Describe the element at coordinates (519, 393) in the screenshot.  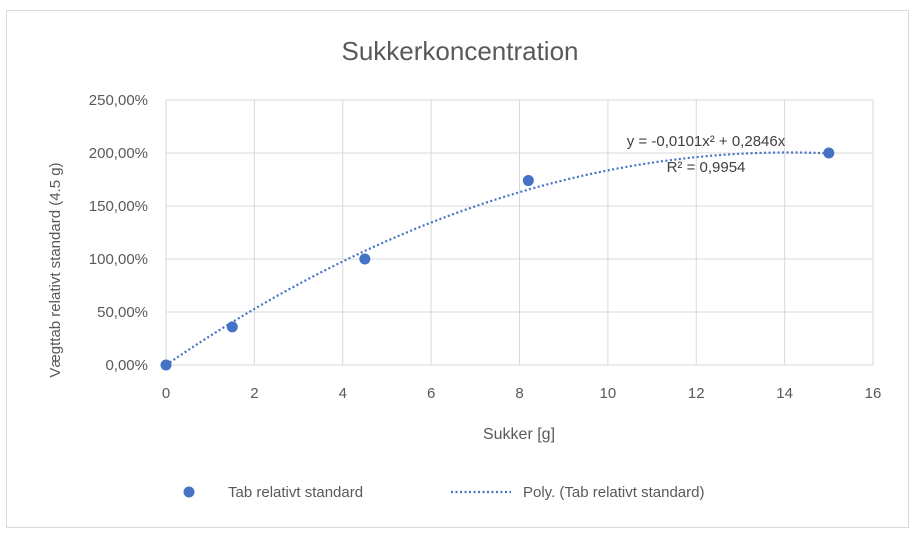
I see `x-tick-label: 8` at that location.